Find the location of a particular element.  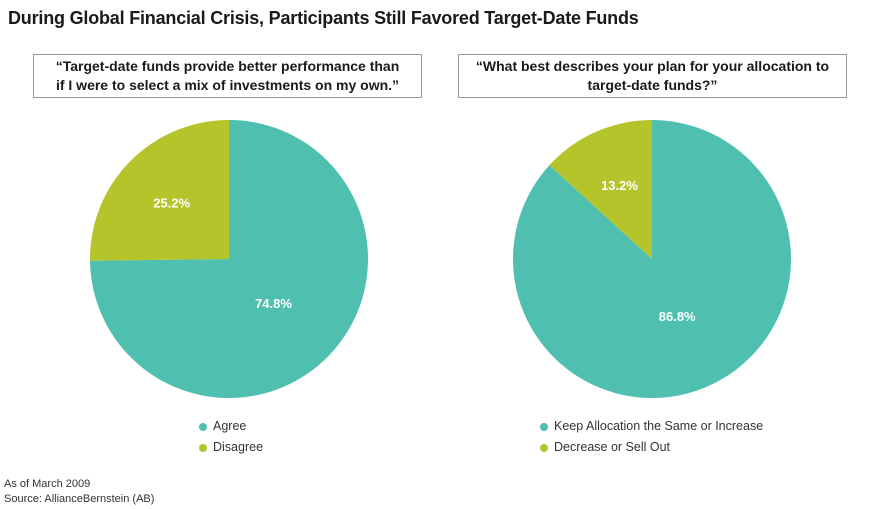

legend-label-disagree: Disagree is located at coordinates (238, 447).